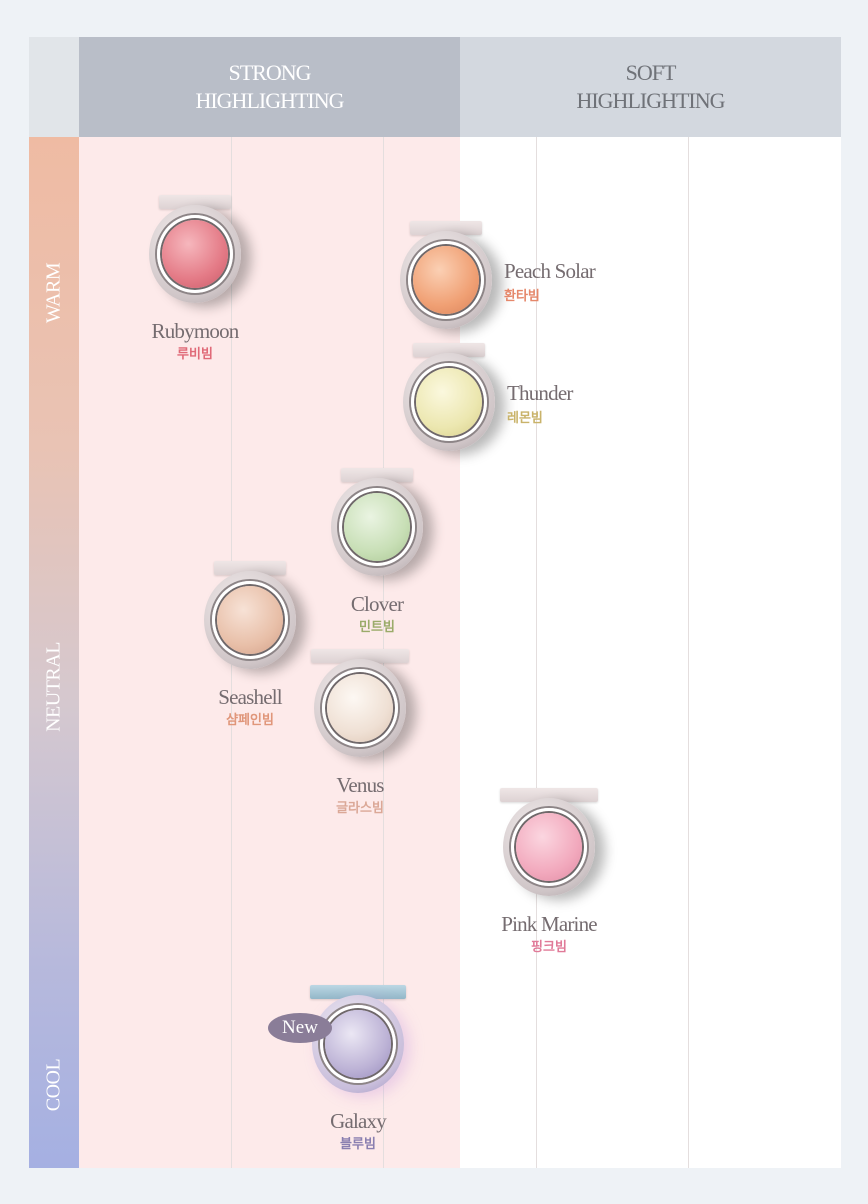 The width and height of the screenshot is (868, 1204). Describe the element at coordinates (377, 604) in the screenshot. I see `product-name: Clover` at that location.